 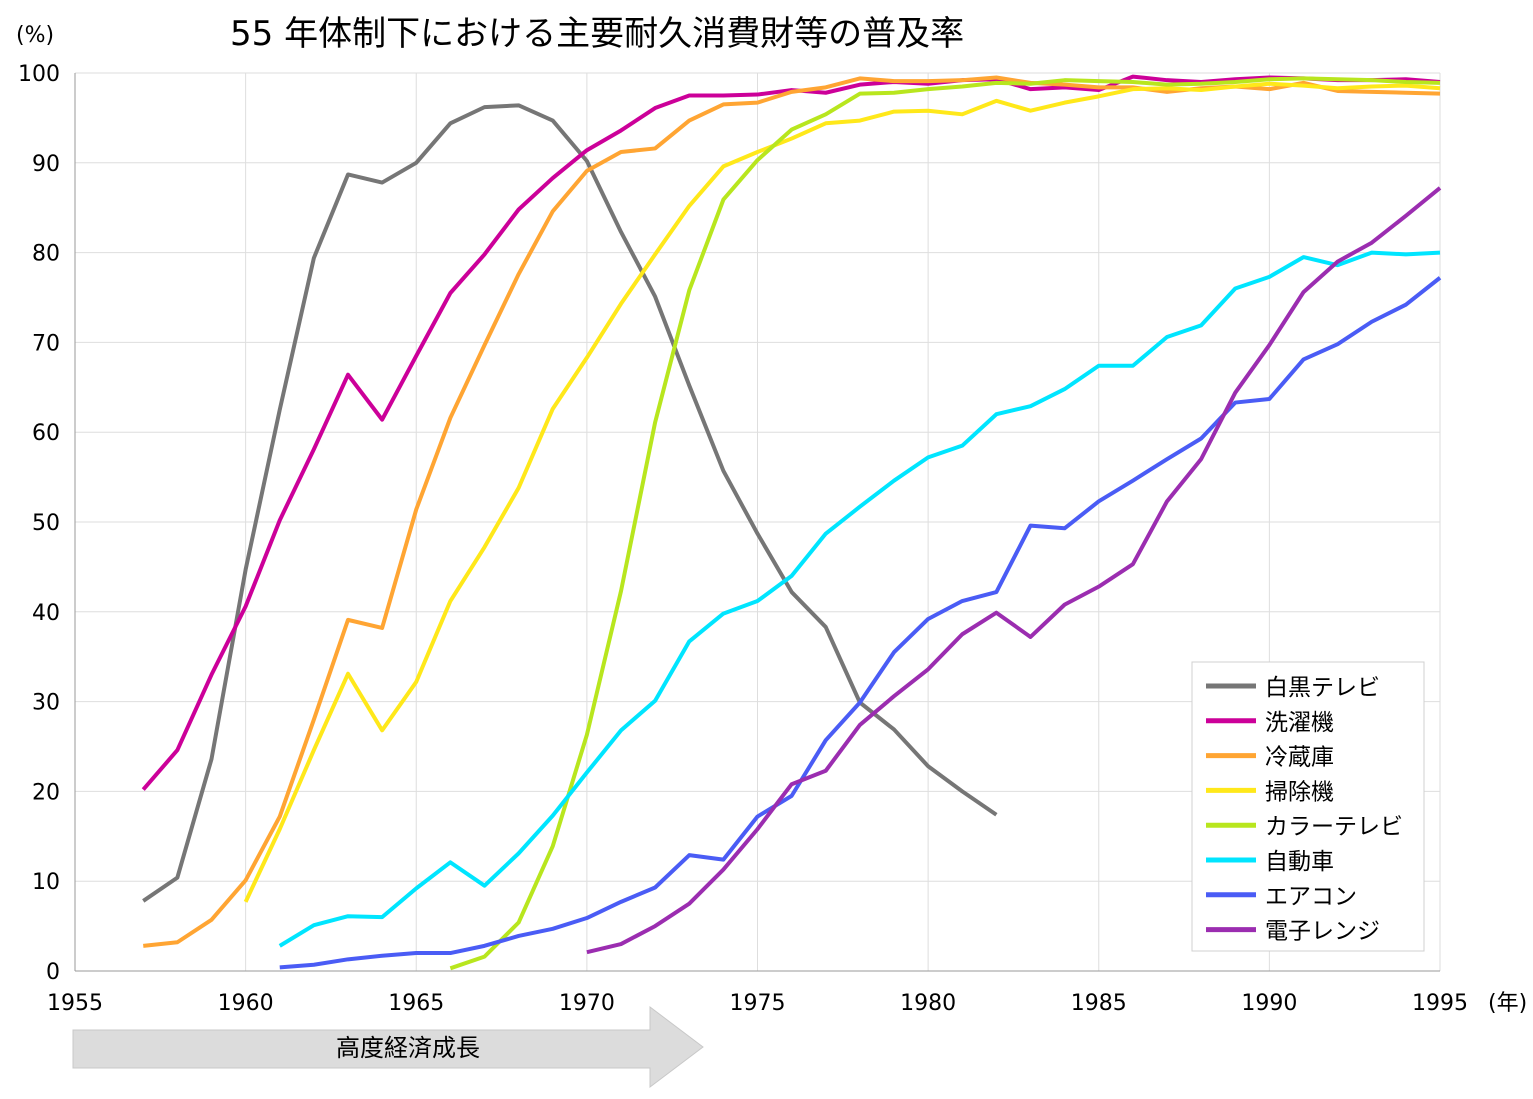 I want to click on y-tick-label: 10, so click(x=46, y=882).